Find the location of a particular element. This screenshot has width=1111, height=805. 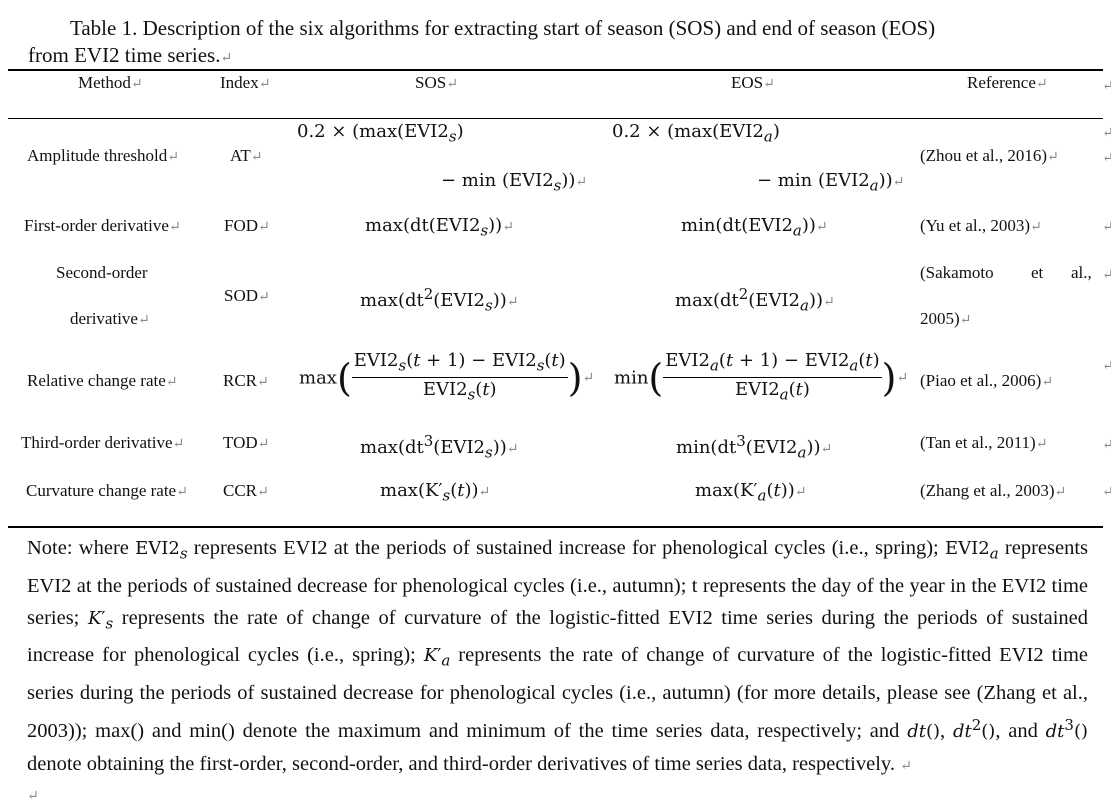

row-rcr-sos: max(EVI2s(t + 1) − EVI2s(t) EVI2s(t))↵ is located at coordinates (447, 377).